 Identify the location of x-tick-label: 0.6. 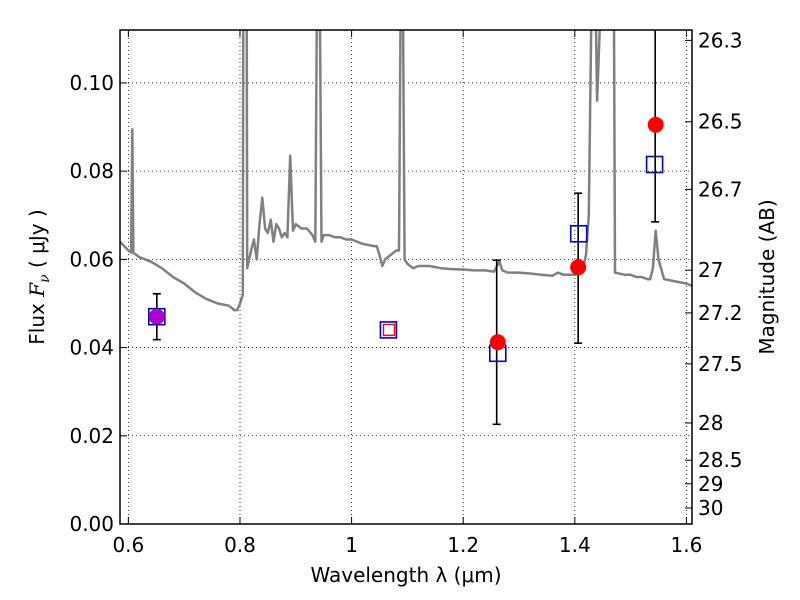
(128, 545).